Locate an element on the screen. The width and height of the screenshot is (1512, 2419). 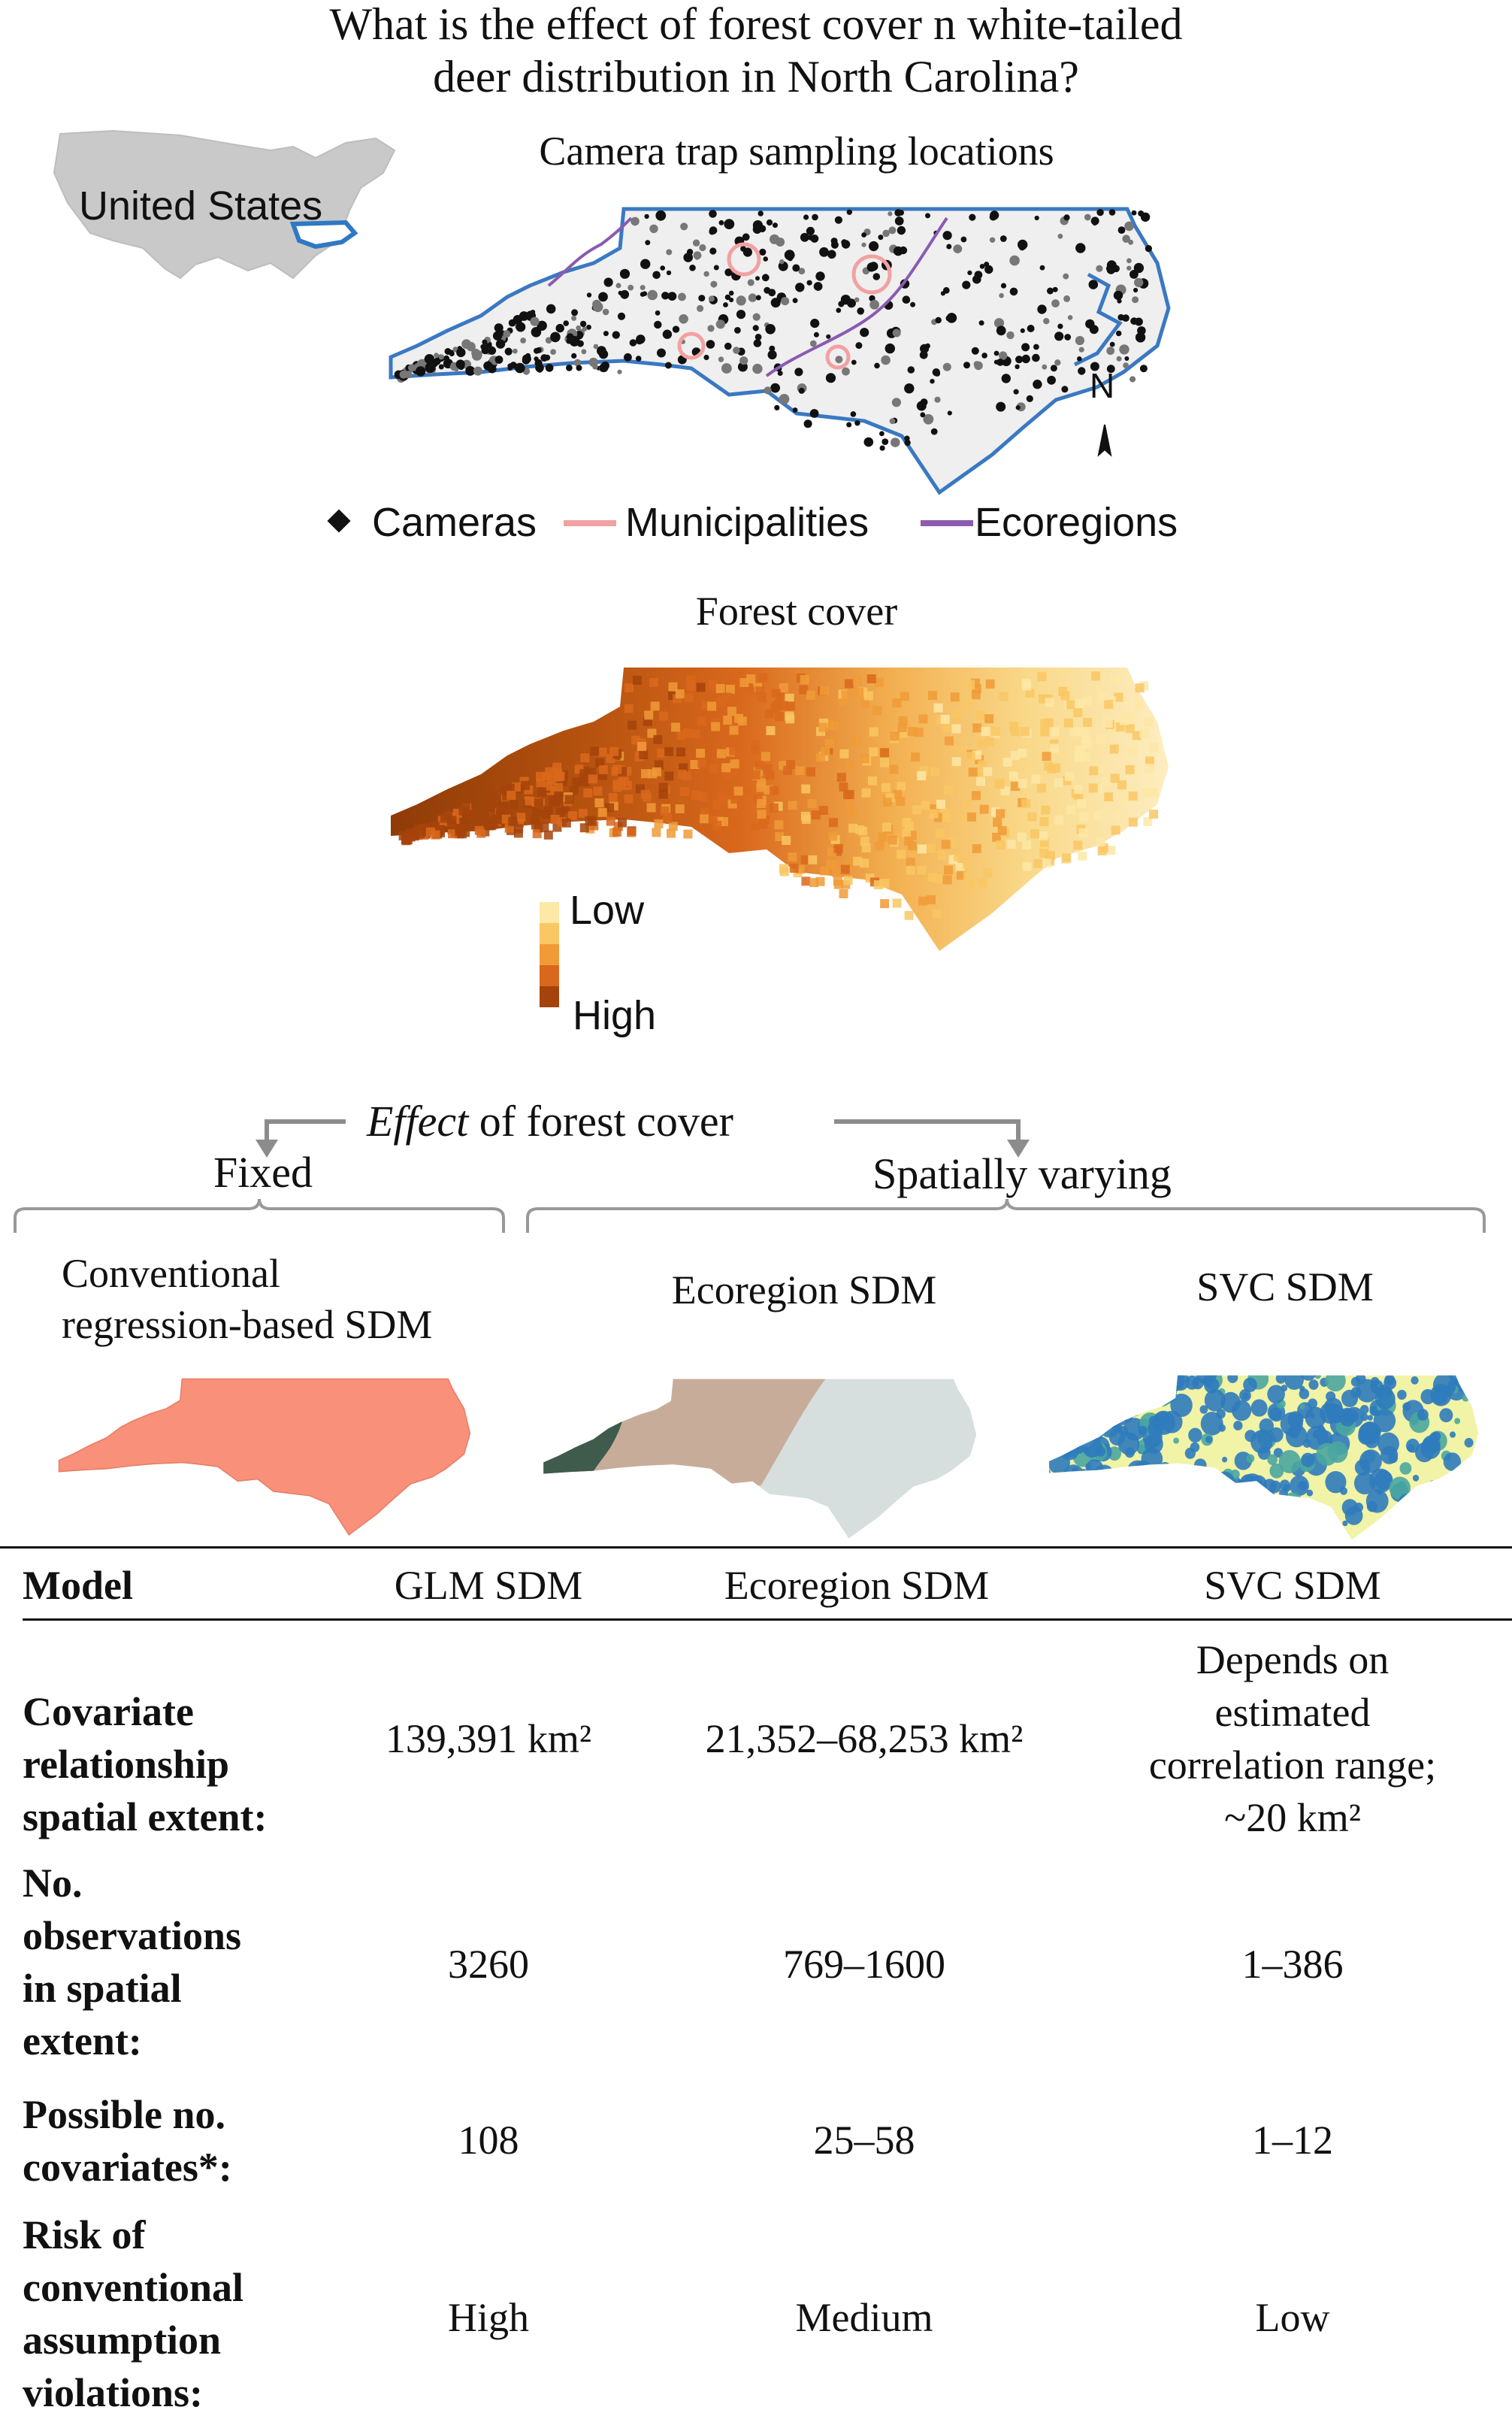
cell-eco-covariates: 25–58 is located at coordinates (864, 2140).